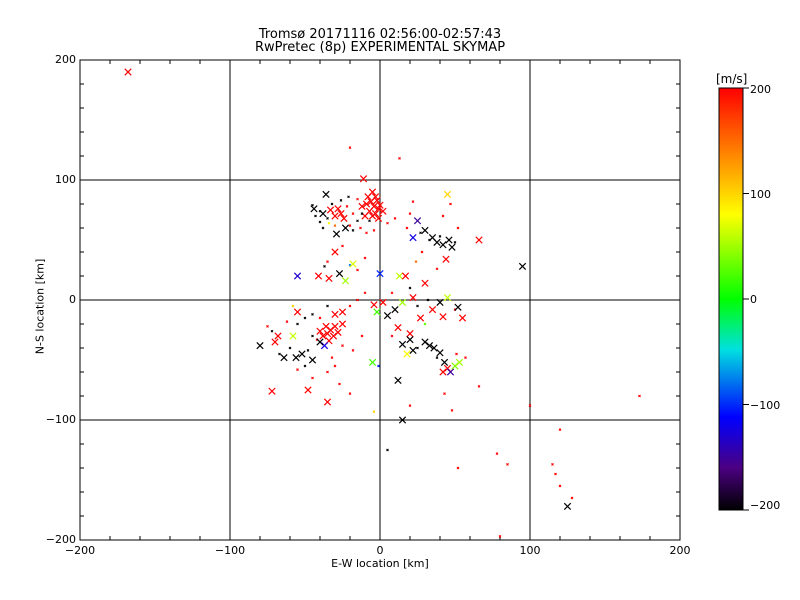  What do you see at coordinates (65, 59) in the screenshot?
I see `y-tick-label: 200` at bounding box center [65, 59].